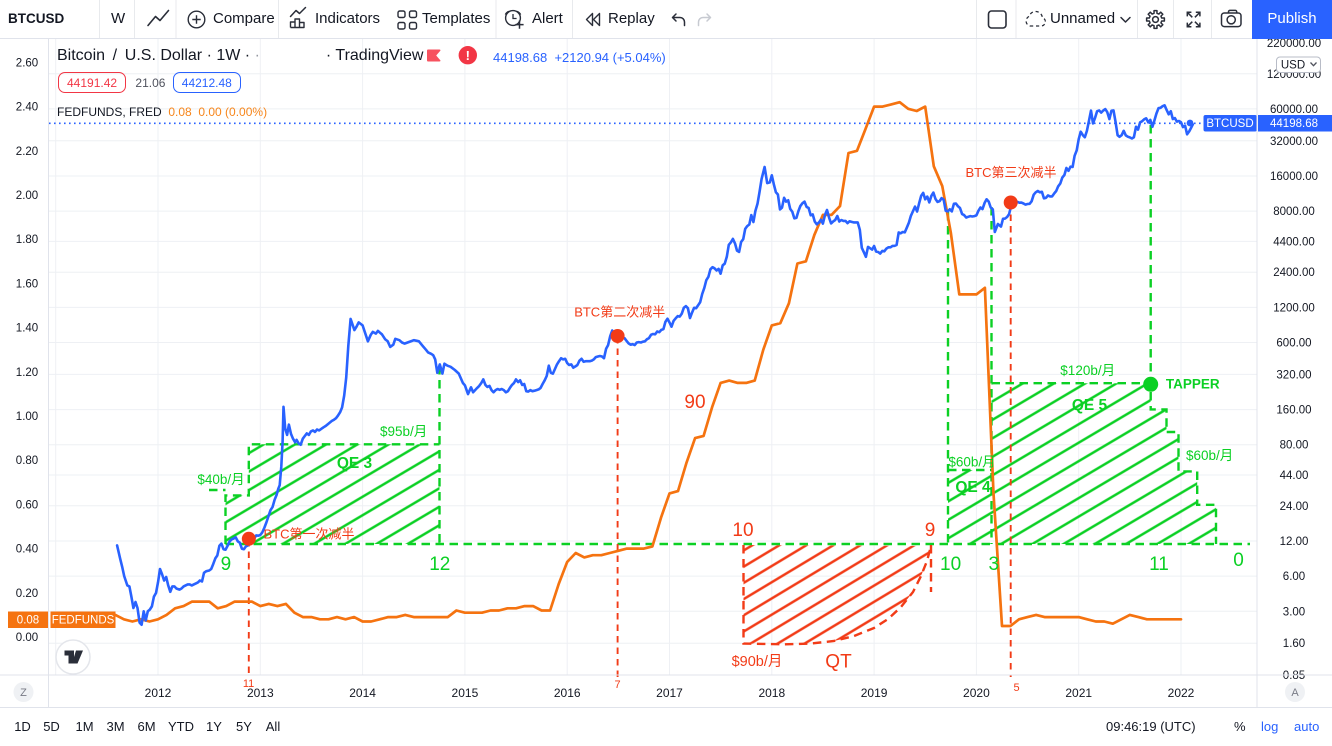 This screenshot has height=746, width=1332. I want to click on svg-text: 12.00, so click(1294, 542).